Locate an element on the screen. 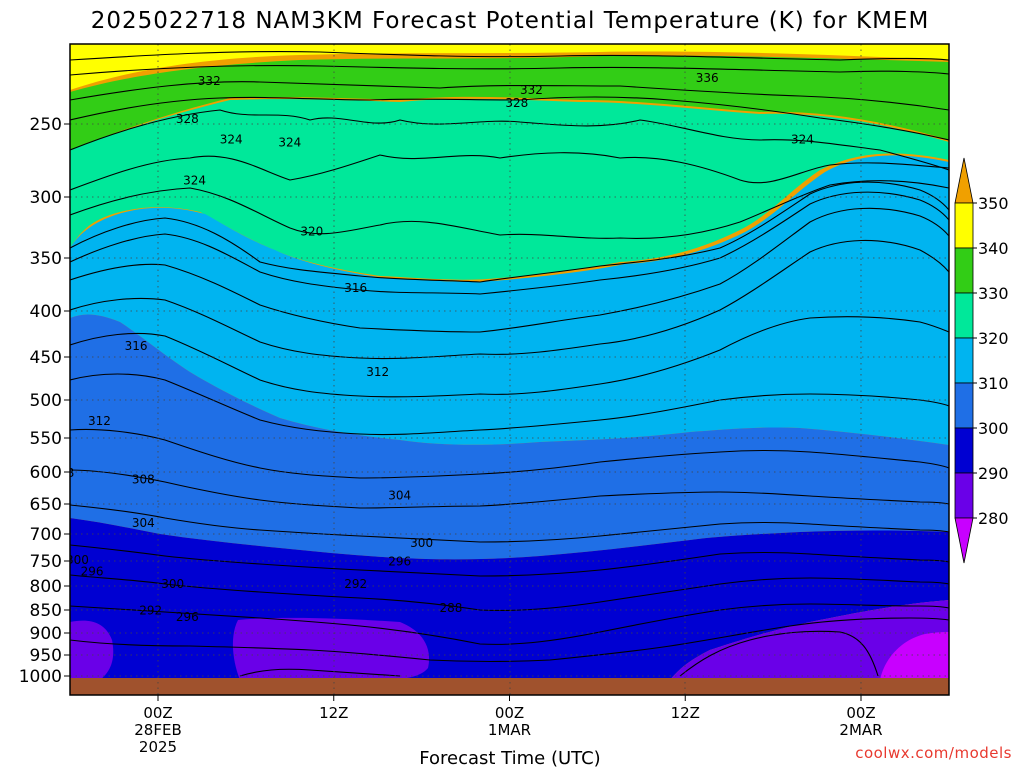 This screenshot has height=768, width=1024. y-tick-label: 250 is located at coordinates (46, 125).